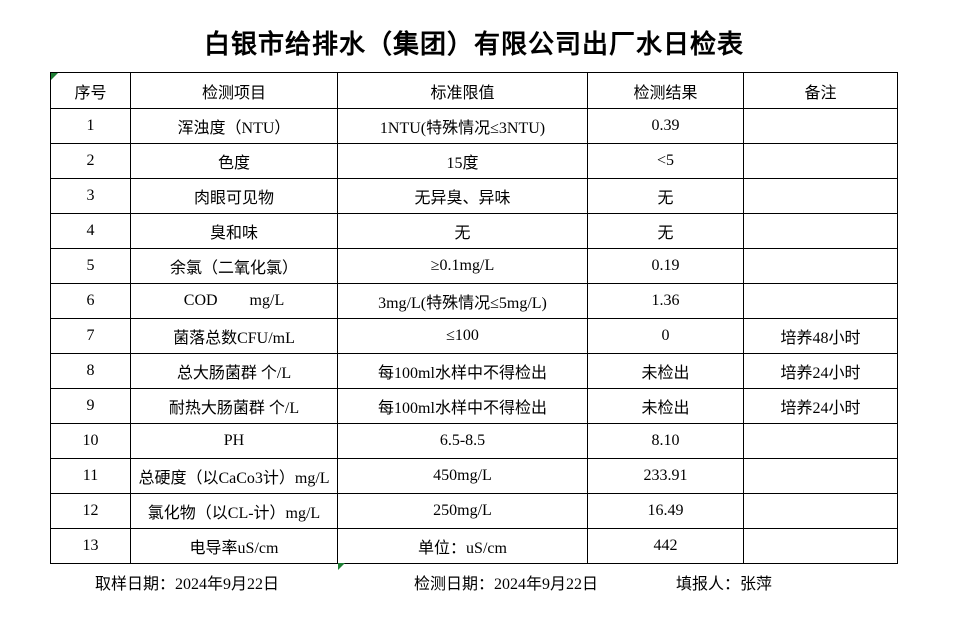  Describe the element at coordinates (90, 336) in the screenshot. I see `cell-no: 7` at that location.